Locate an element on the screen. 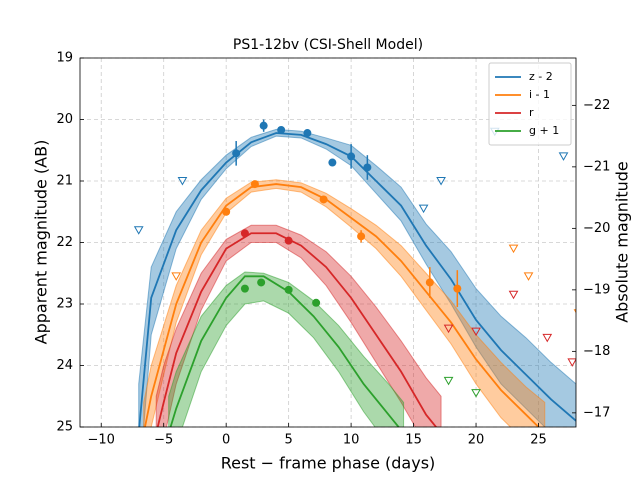 The image size is (640, 480). model-band is located at coordinates (286, 349).